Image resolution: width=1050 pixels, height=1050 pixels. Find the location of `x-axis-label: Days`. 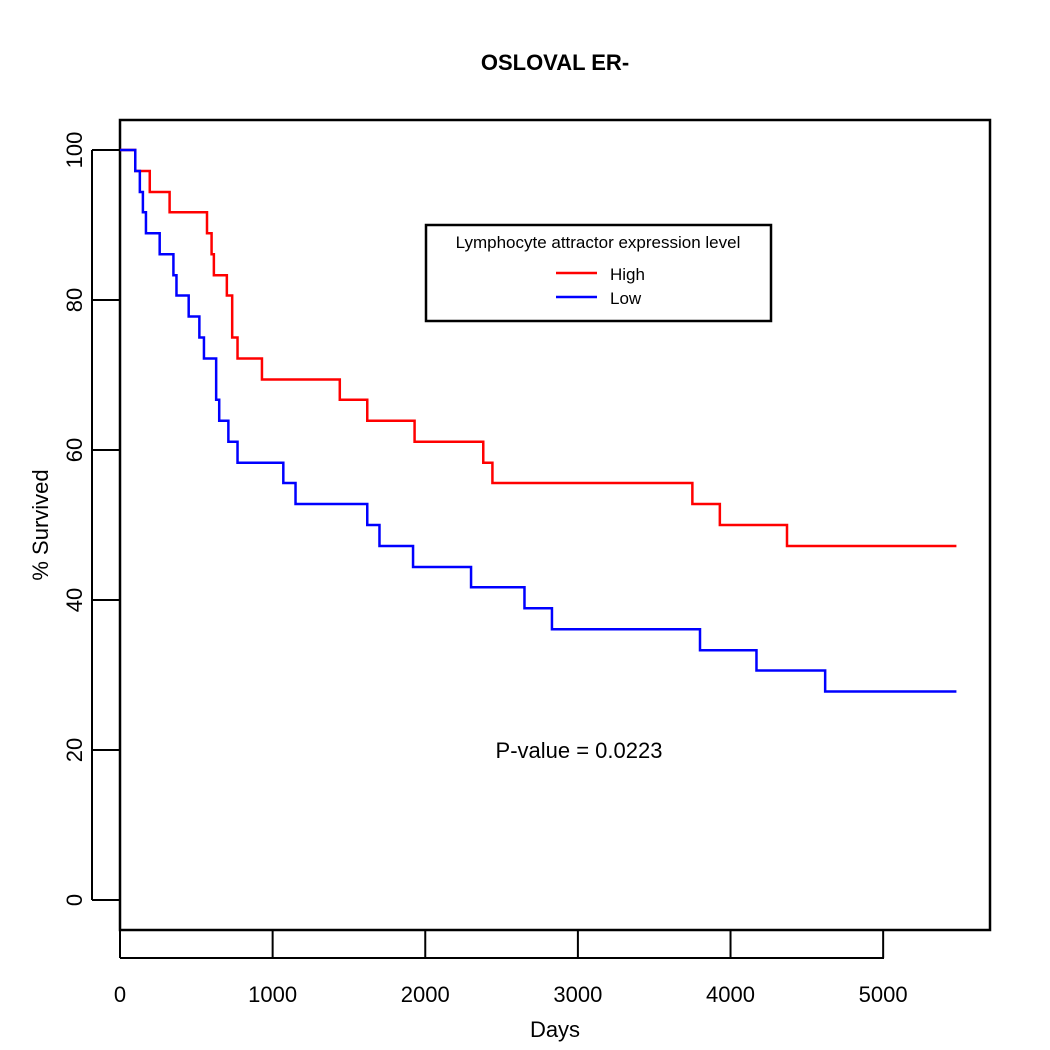

x-axis-label: Days is located at coordinates (555, 1029).